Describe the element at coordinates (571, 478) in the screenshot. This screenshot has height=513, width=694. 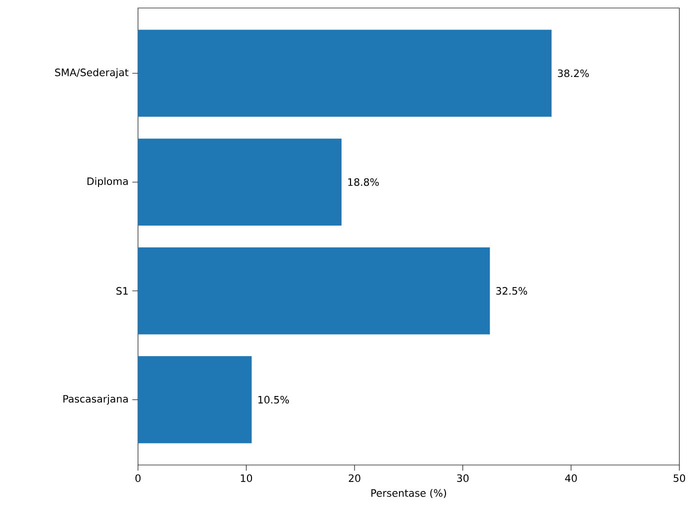
I see `x-tick-label: 40` at that location.